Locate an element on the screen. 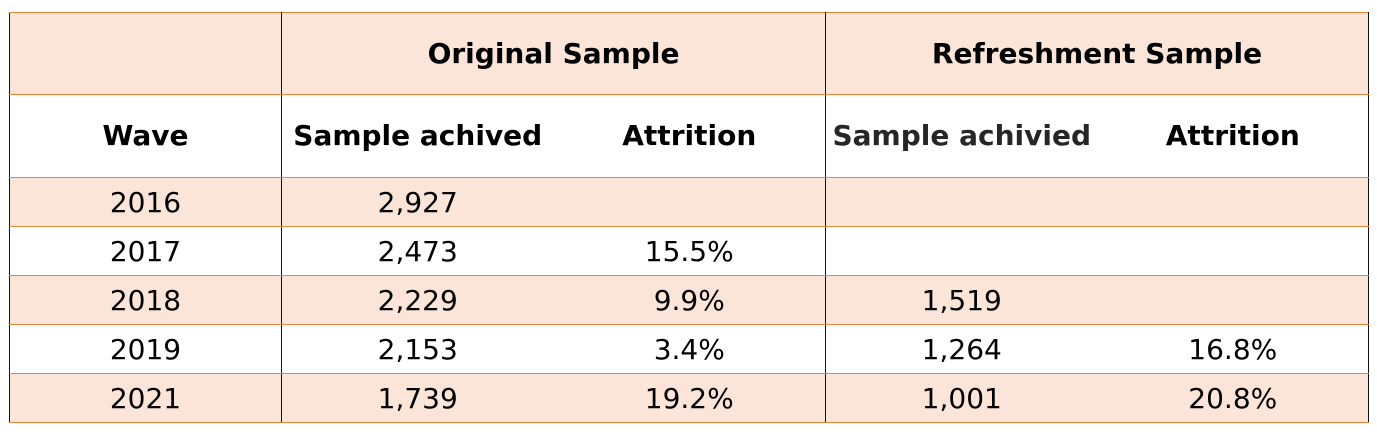  wave-column-header: Wave is located at coordinates (145, 136).